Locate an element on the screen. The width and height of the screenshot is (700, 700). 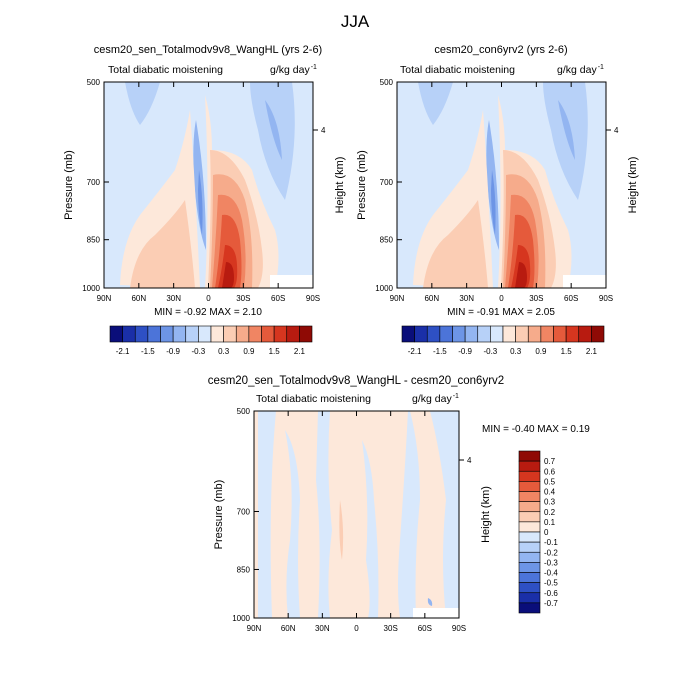
panel-2-ytick-label: 700 is located at coordinates (387, 182).